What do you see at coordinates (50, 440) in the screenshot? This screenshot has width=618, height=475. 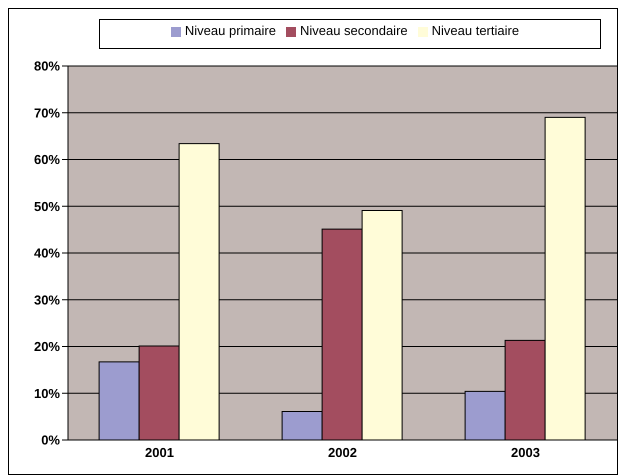 I see `y-tick-label: 0%` at bounding box center [50, 440].